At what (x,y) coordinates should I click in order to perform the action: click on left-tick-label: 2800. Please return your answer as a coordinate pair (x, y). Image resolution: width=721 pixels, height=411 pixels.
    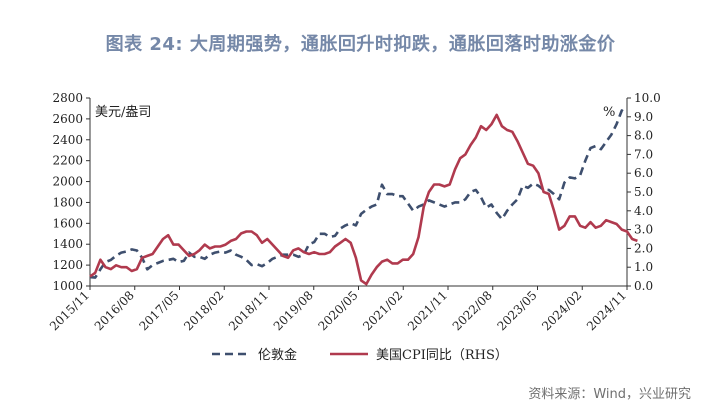
    Looking at the image, I should click on (67, 98).